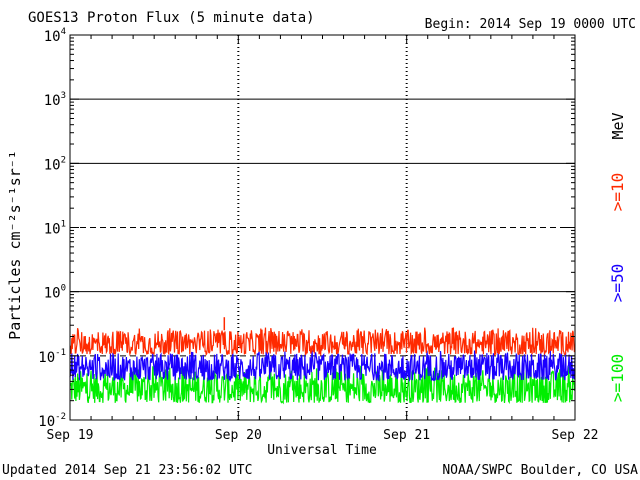 This screenshot has height=480, width=640. Describe the element at coordinates (406, 435) in the screenshot. I see `x-tick-label: Sep 21` at that location.